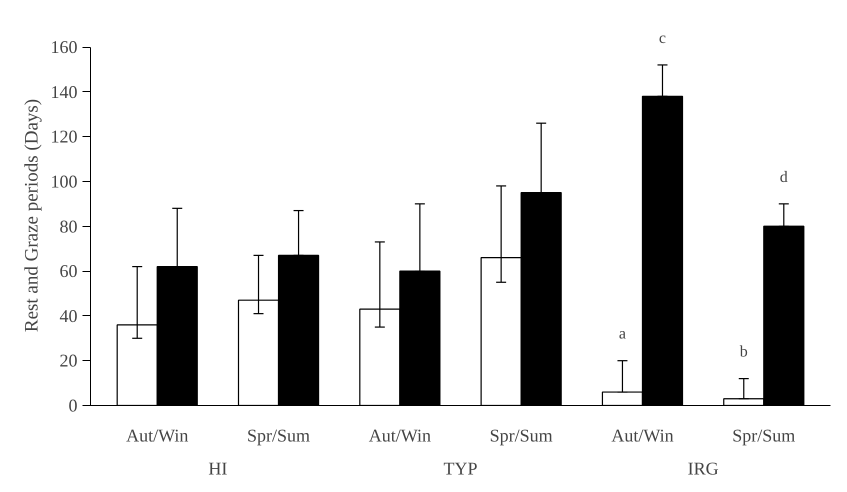 The width and height of the screenshot is (847, 492). Describe the element at coordinates (744, 352) in the screenshot. I see `data-label: b` at that location.